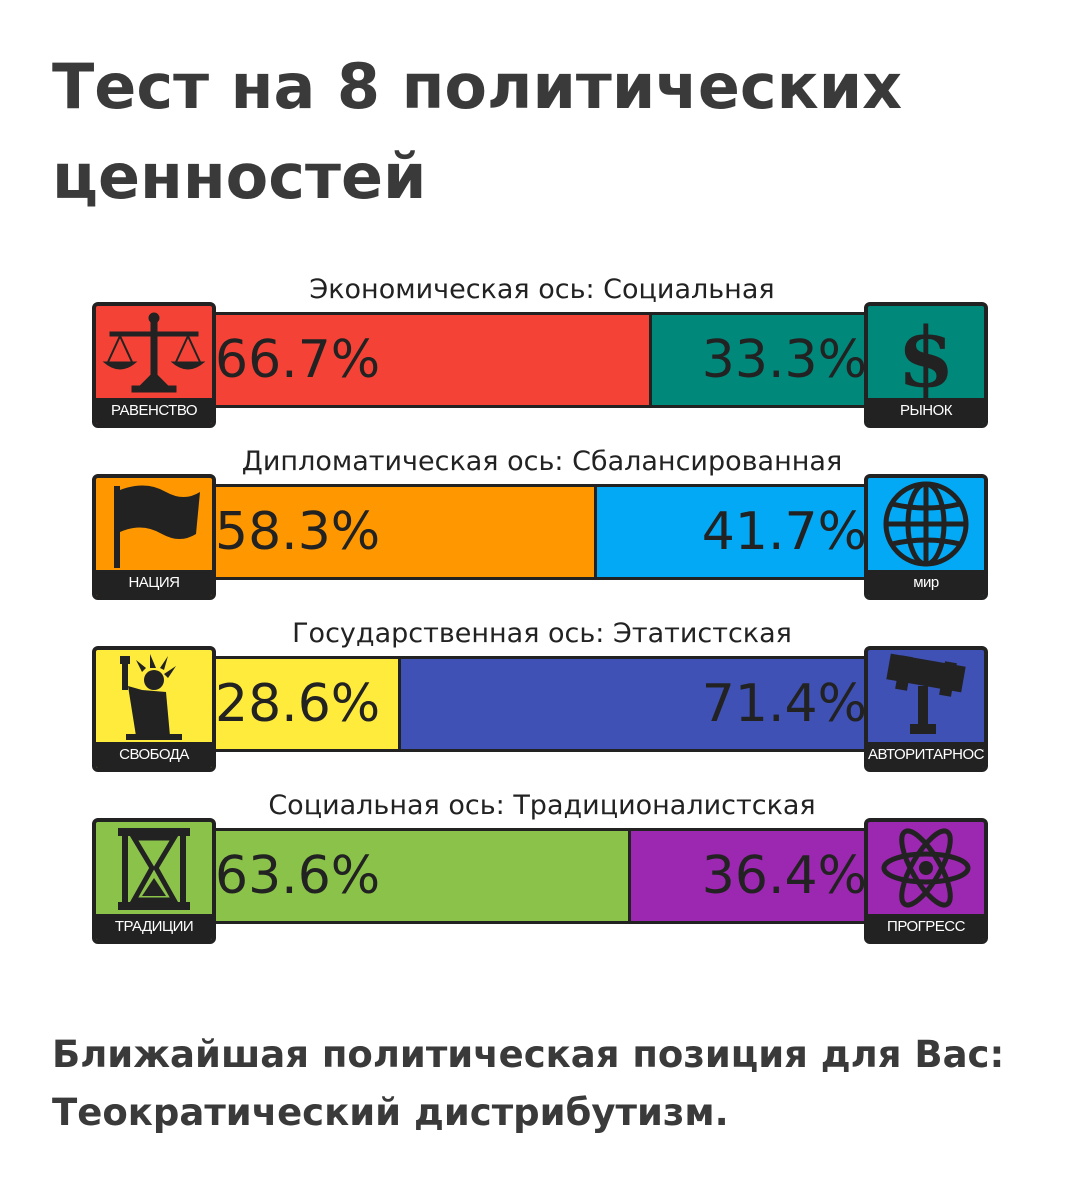  I want to click on bar-segment-nation: 58.3%, so click(405, 532).